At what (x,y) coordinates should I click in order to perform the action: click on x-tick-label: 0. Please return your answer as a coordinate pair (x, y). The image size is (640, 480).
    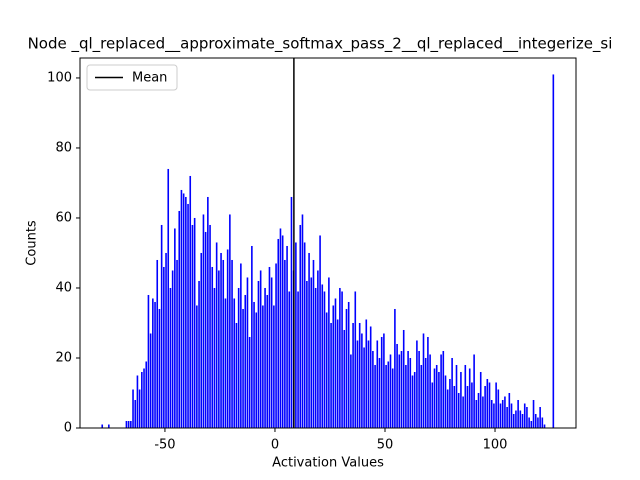
    Looking at the image, I should click on (275, 445).